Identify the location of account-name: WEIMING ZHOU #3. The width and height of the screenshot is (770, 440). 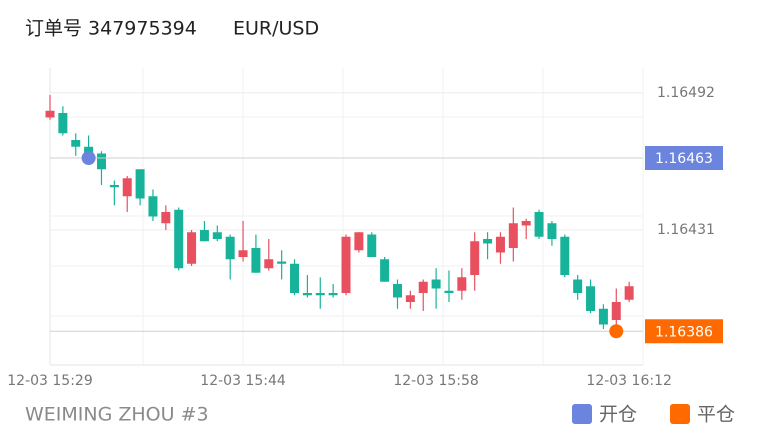
(117, 415).